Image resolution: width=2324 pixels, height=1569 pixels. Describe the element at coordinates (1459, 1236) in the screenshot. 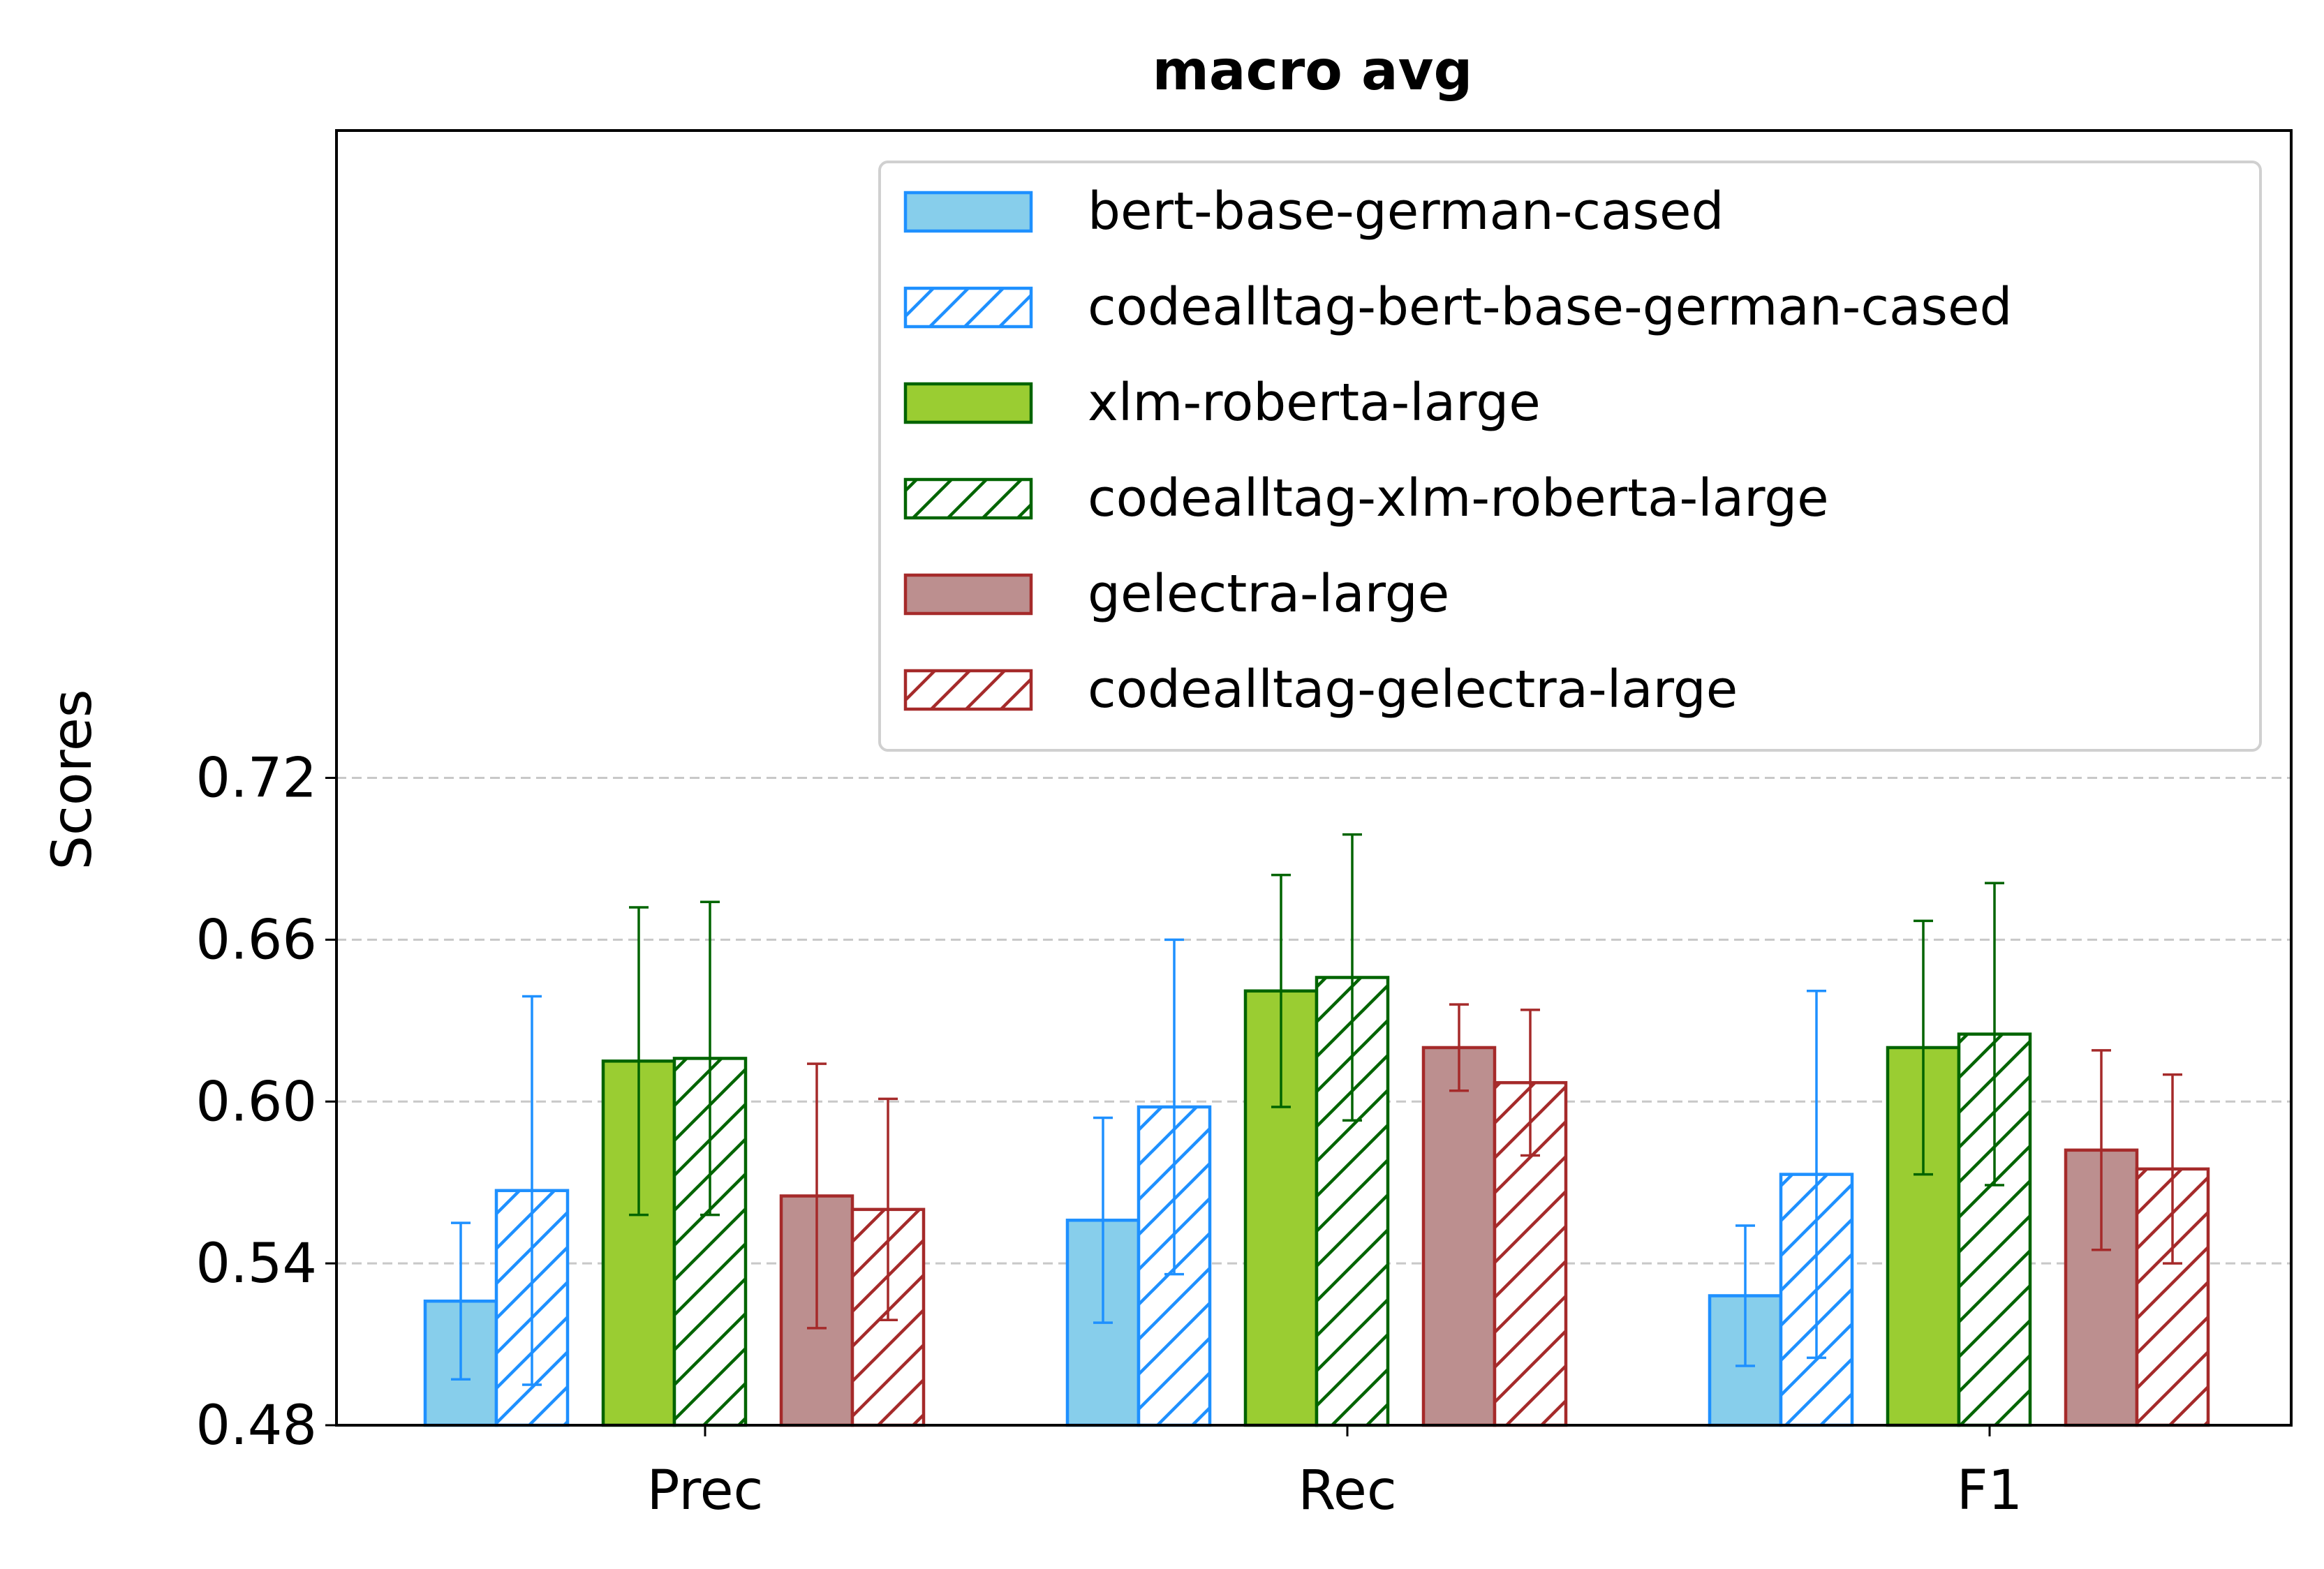

I see `bar` at that location.